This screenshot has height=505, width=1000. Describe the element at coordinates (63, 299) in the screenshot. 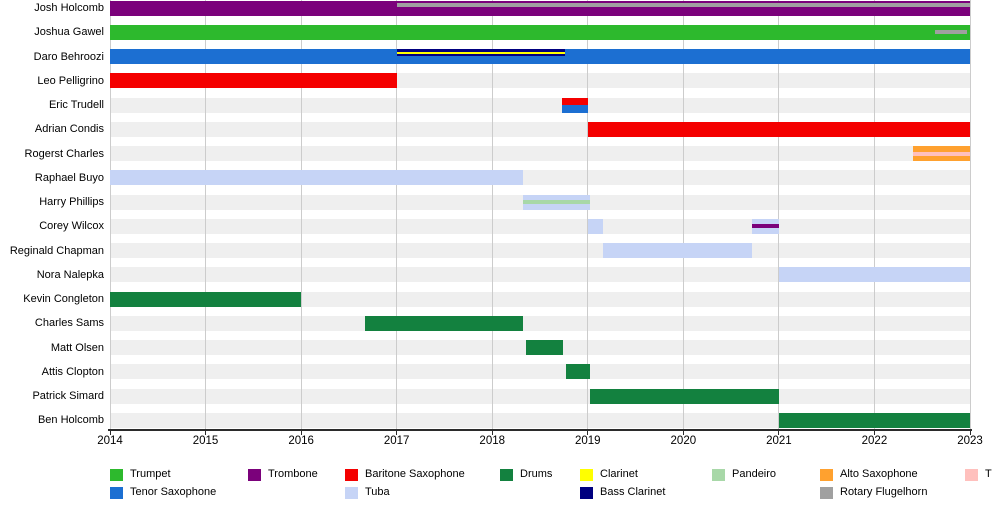

I see `row-label-member-name: Kevin Congleton` at that location.